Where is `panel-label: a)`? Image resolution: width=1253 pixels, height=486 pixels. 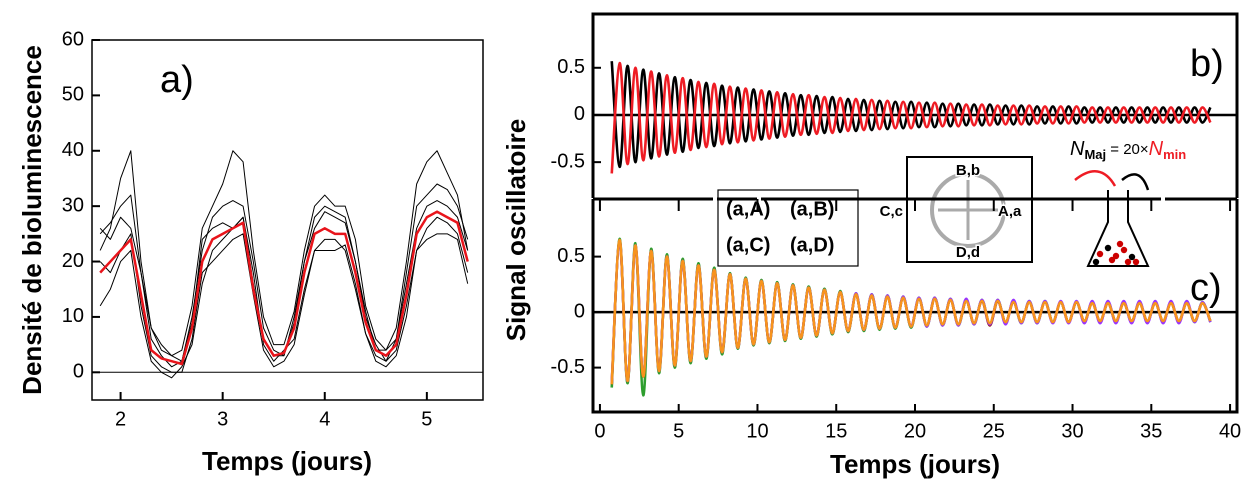
panel-label: a) is located at coordinates (177, 80).